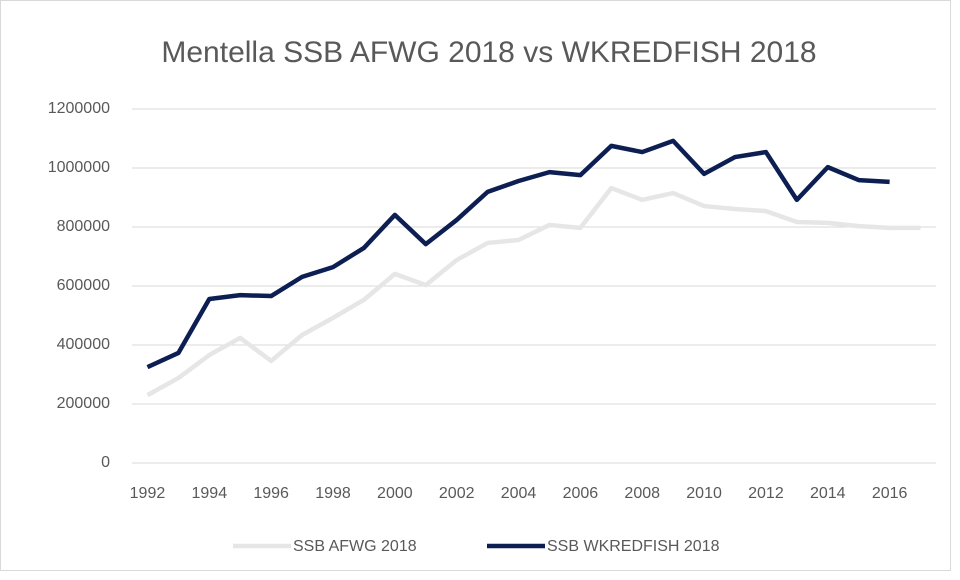 The width and height of the screenshot is (960, 580). Describe the element at coordinates (105, 462) in the screenshot. I see `y-tick-label: 0` at that location.